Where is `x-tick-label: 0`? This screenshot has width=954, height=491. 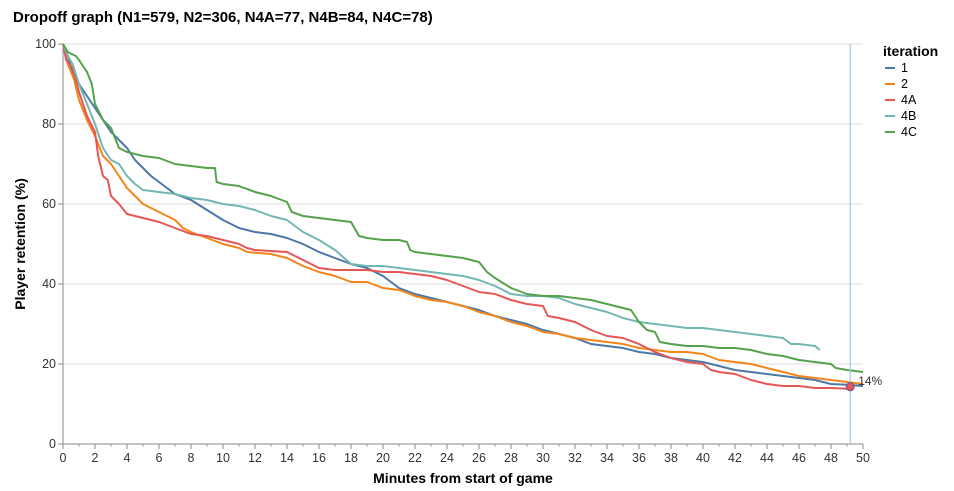 x-tick-label: 0 is located at coordinates (63, 458).